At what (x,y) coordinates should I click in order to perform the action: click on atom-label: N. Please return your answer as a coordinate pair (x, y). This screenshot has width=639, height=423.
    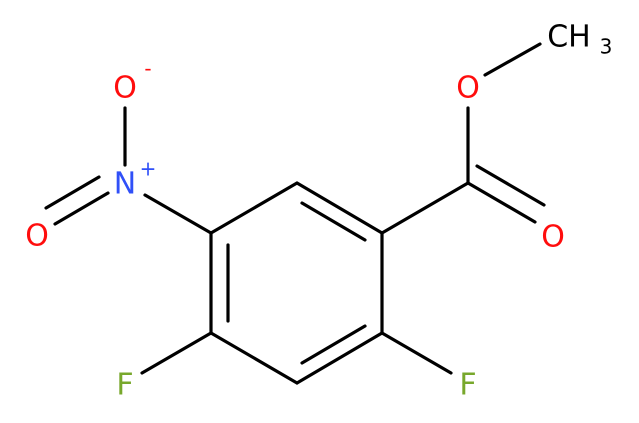
    Looking at the image, I should click on (125, 184).